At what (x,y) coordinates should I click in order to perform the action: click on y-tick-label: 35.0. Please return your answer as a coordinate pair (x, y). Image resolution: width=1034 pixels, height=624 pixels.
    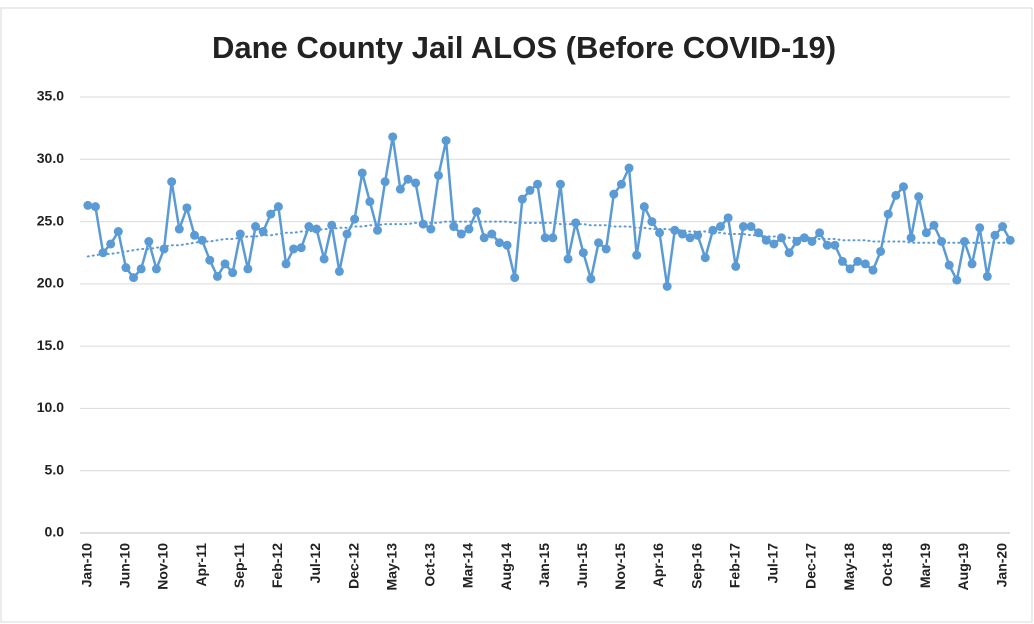
    Looking at the image, I should click on (50, 96).